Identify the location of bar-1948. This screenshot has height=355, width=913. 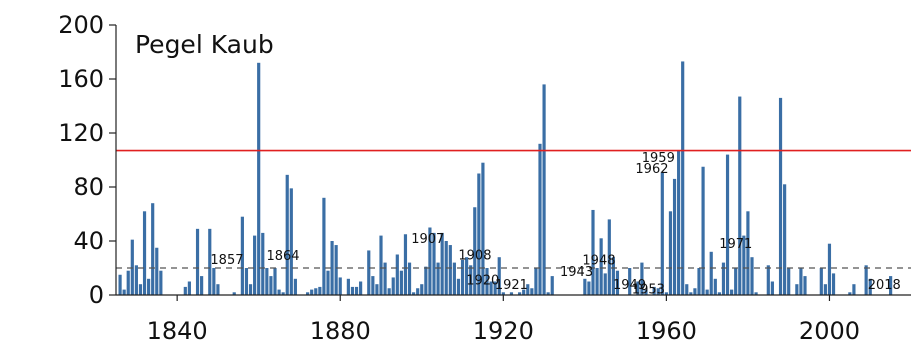
(617, 282).